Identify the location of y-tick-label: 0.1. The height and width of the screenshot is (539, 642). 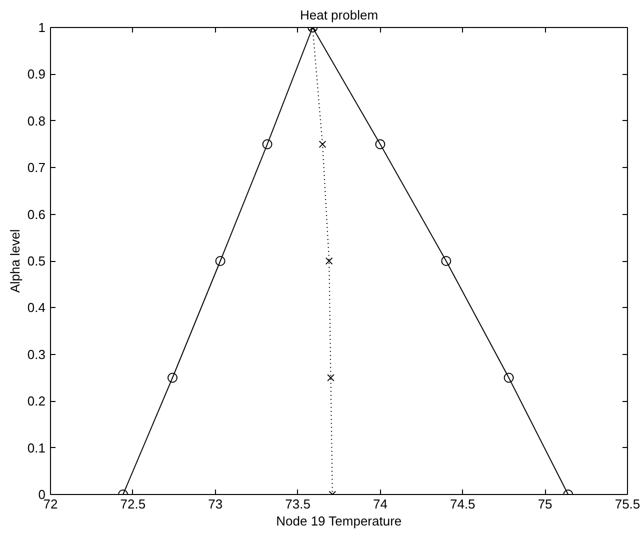
(36, 448).